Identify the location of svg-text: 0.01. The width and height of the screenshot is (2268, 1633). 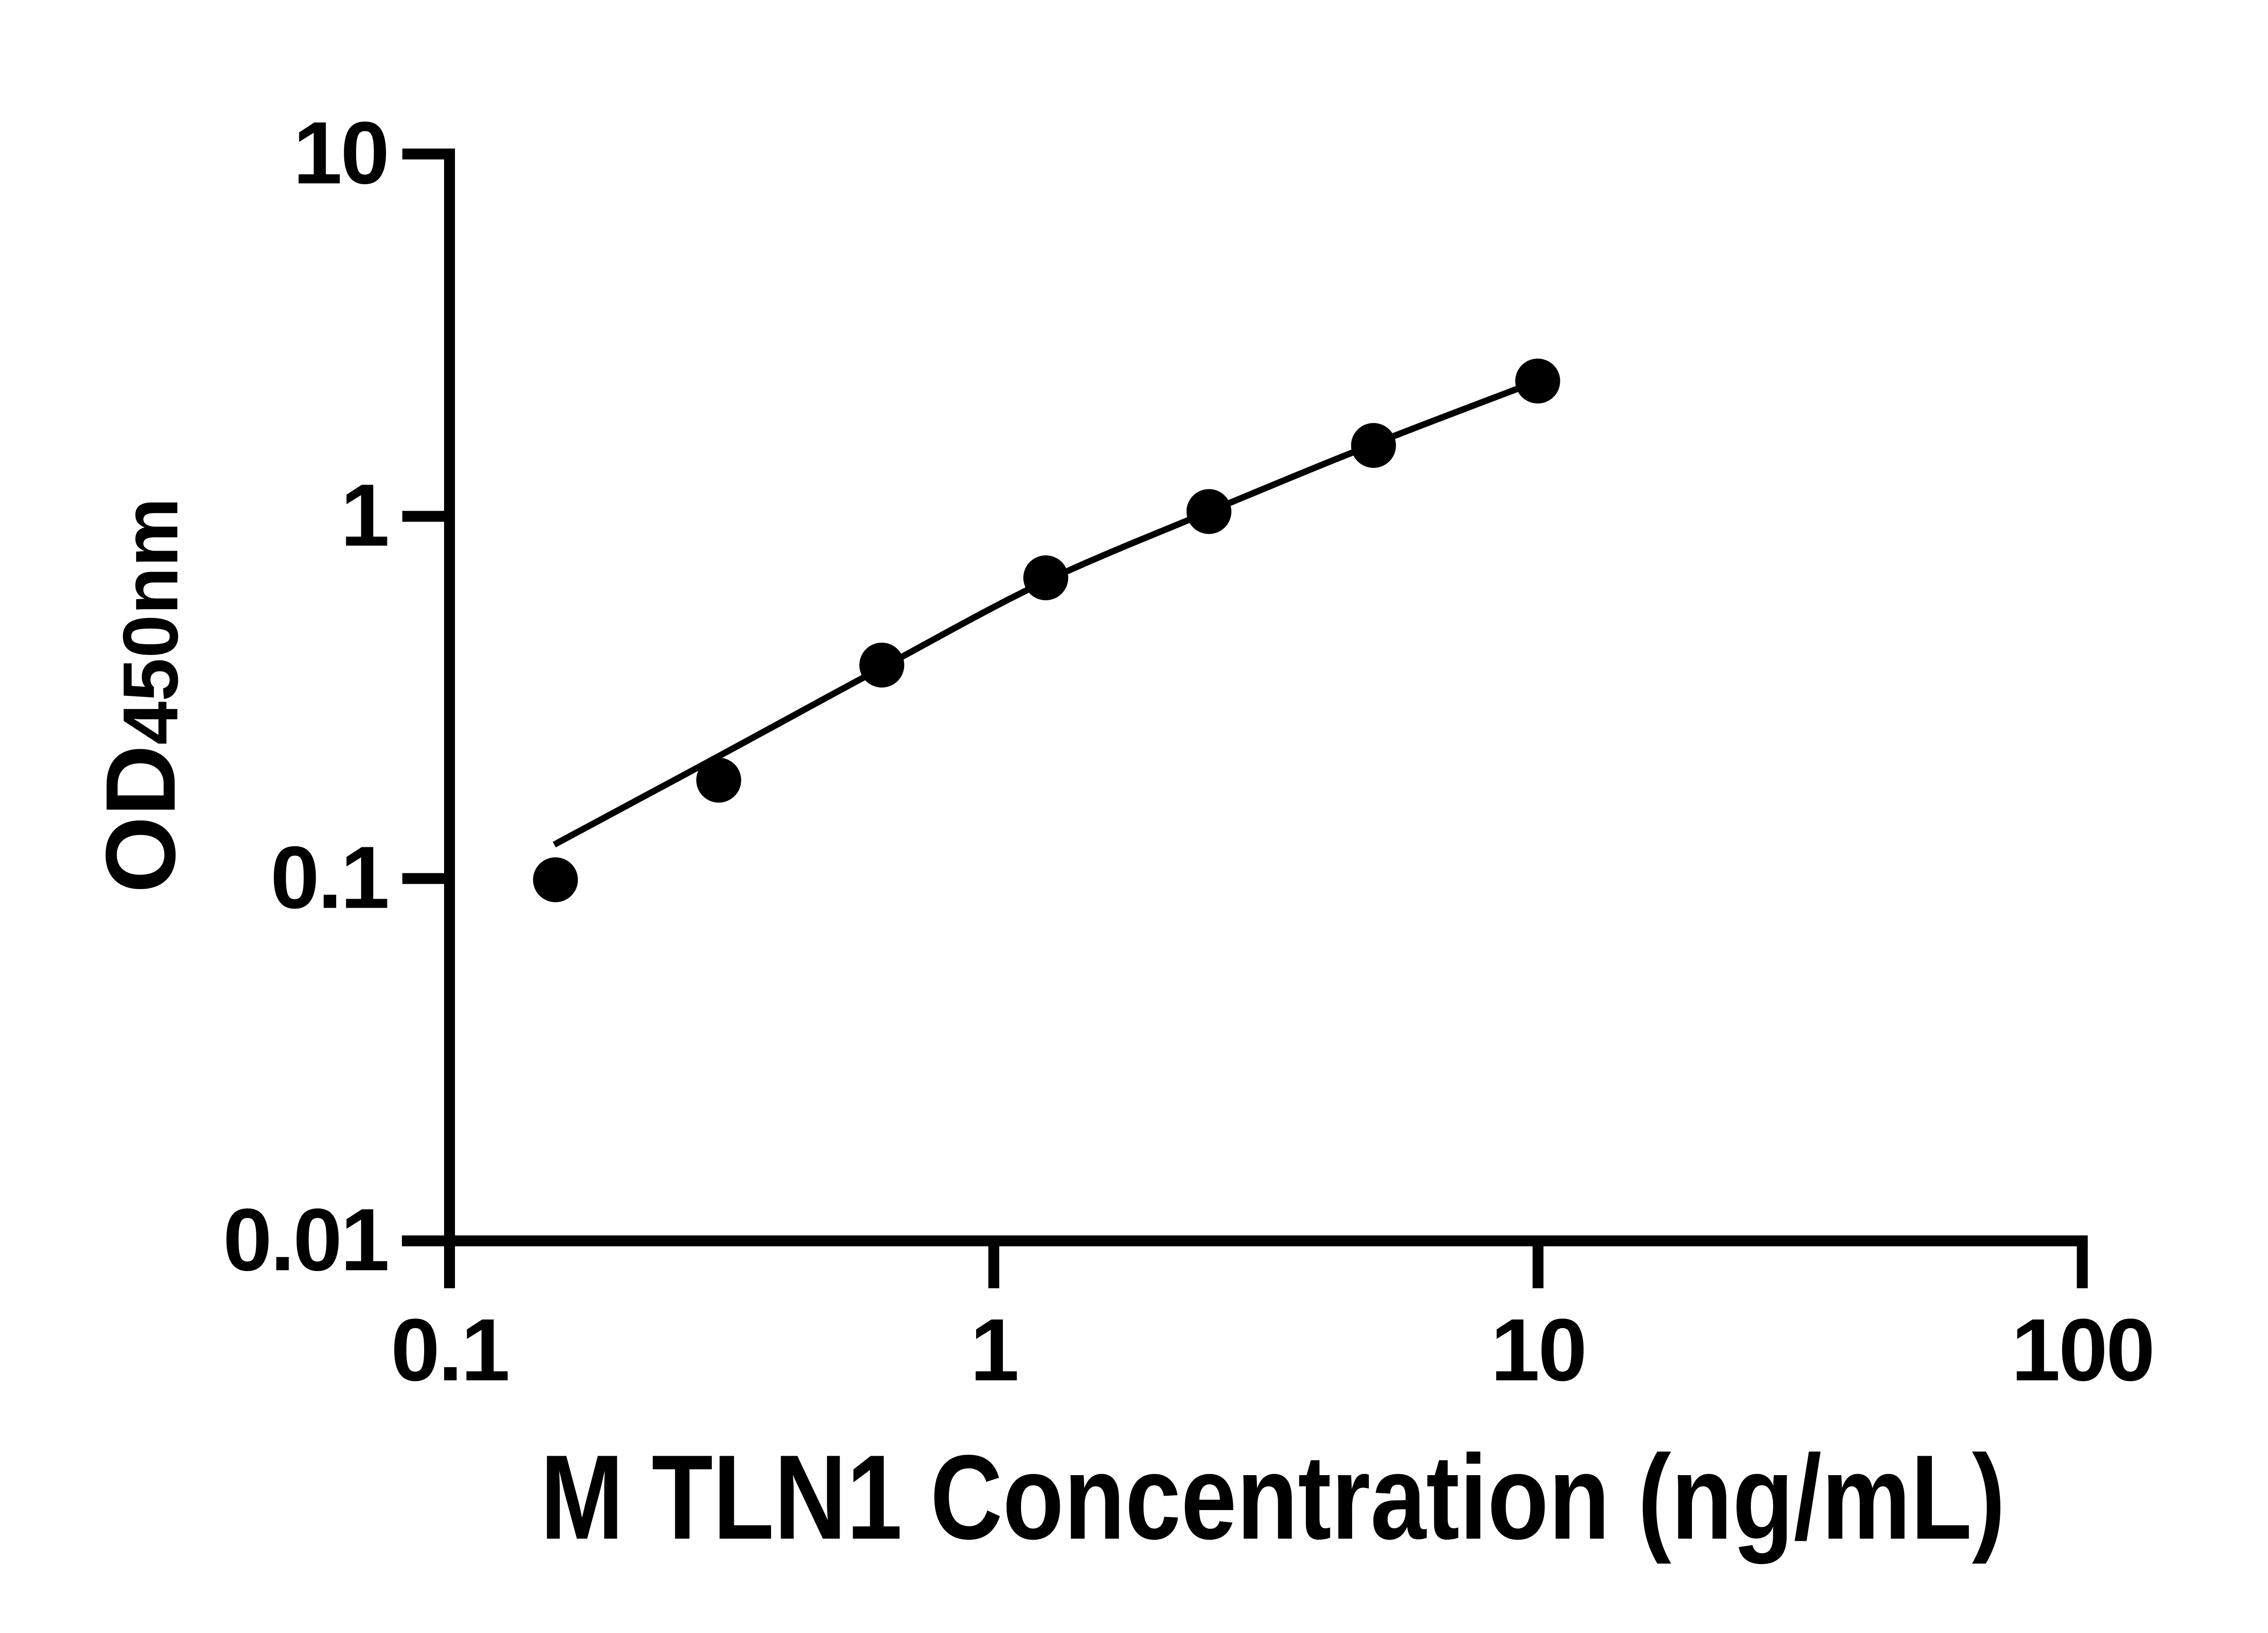
(305, 1239).